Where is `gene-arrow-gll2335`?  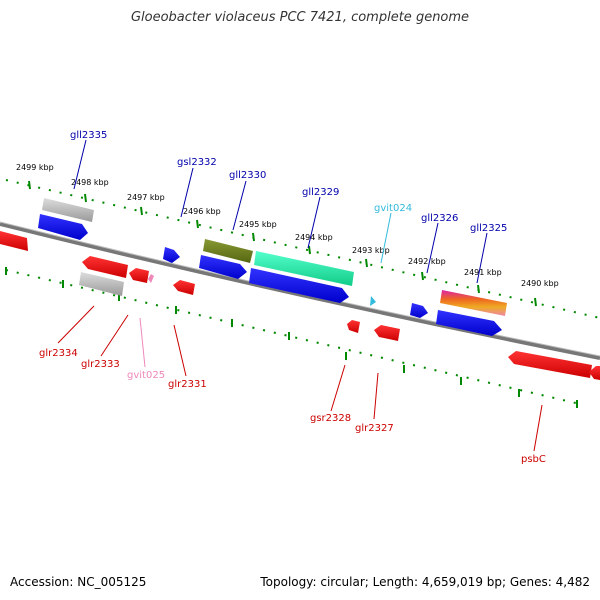
gene-arrow-gll2335 is located at coordinates (63, 227).